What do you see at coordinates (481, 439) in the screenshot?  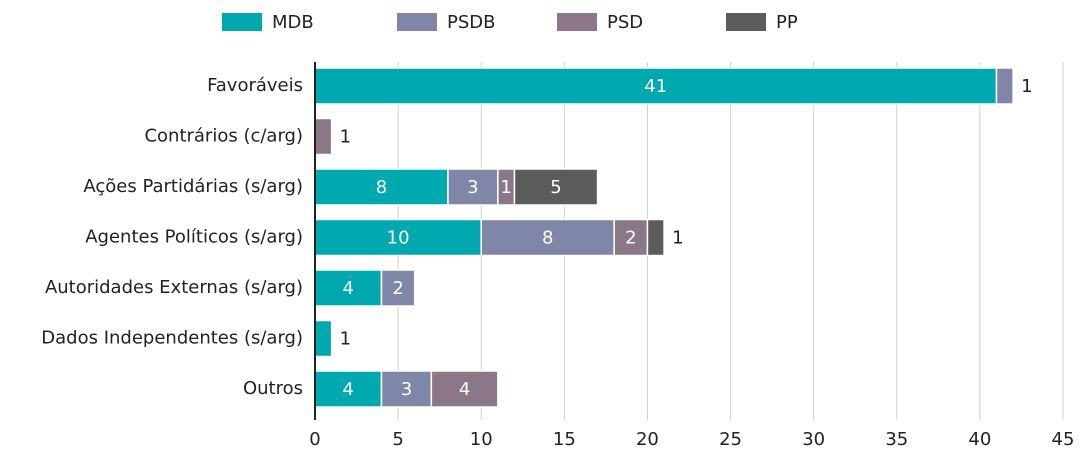 I see `x-tick-label: 10` at bounding box center [481, 439].